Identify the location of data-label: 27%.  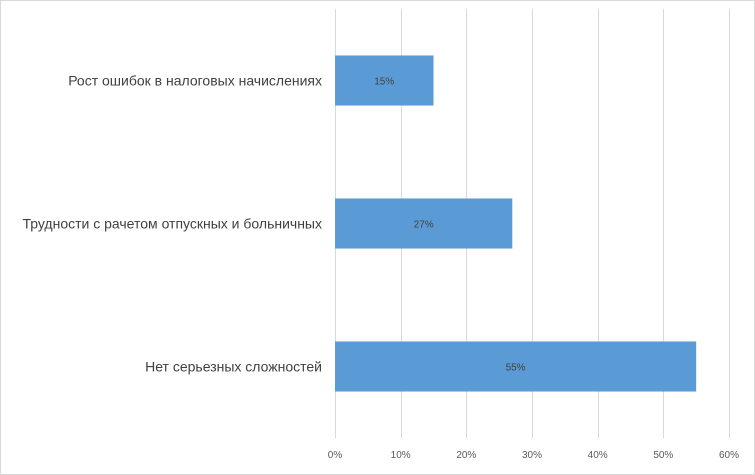
(424, 225).